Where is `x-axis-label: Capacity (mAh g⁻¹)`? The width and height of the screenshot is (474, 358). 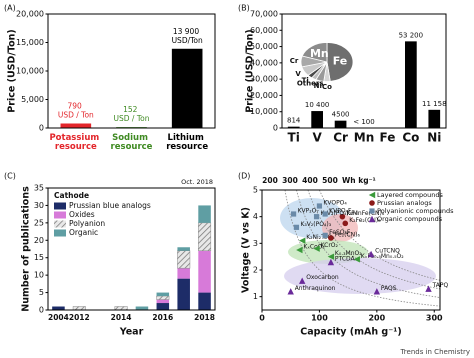 x-axis-label: Capacity (mAh g⁻¹) is located at coordinates (351, 332).